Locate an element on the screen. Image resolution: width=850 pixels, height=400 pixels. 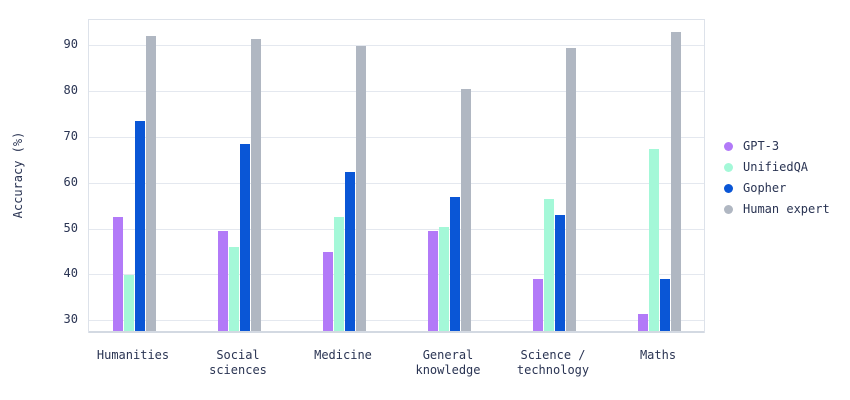
bar-gopher-social-sciences is located at coordinates (244, 238).